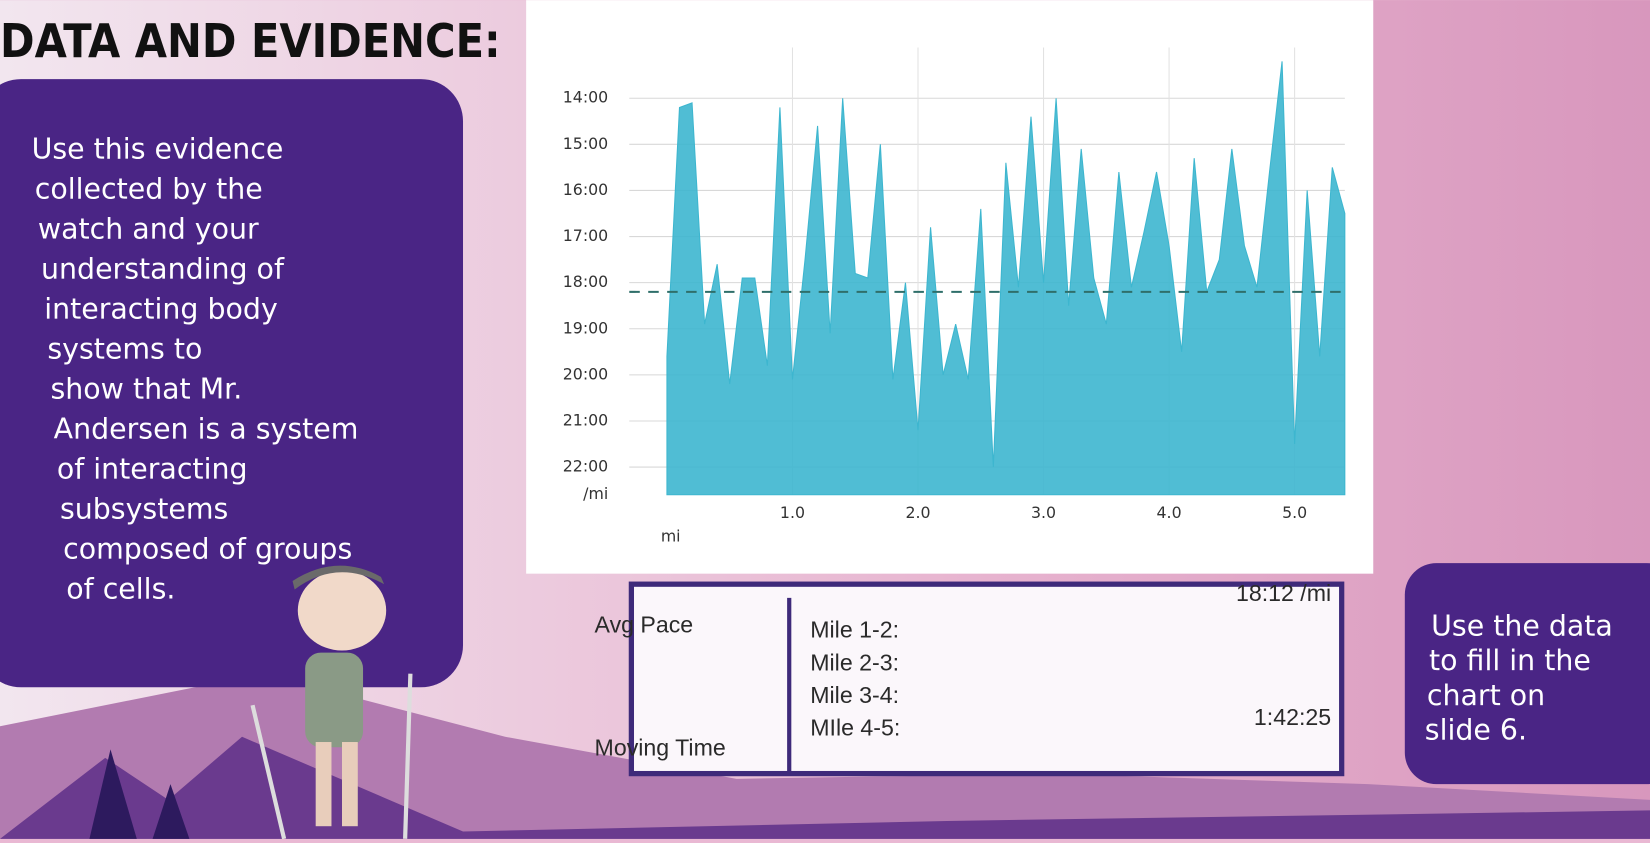  What do you see at coordinates (1476, 730) in the screenshot?
I see `note-line: slide 6.` at bounding box center [1476, 730].